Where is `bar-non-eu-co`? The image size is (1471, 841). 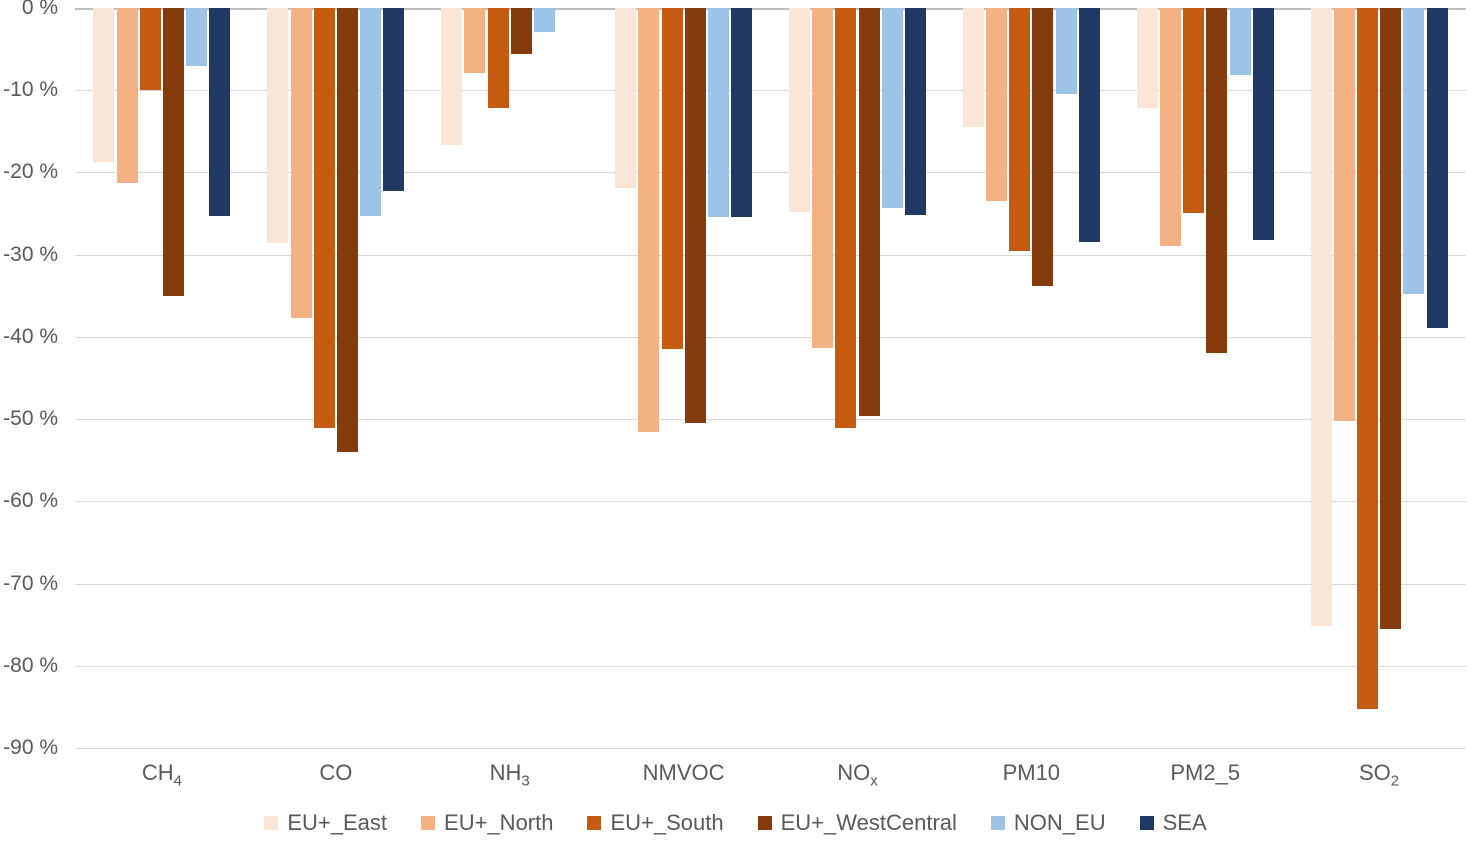 bar-non-eu-co is located at coordinates (371, 112).